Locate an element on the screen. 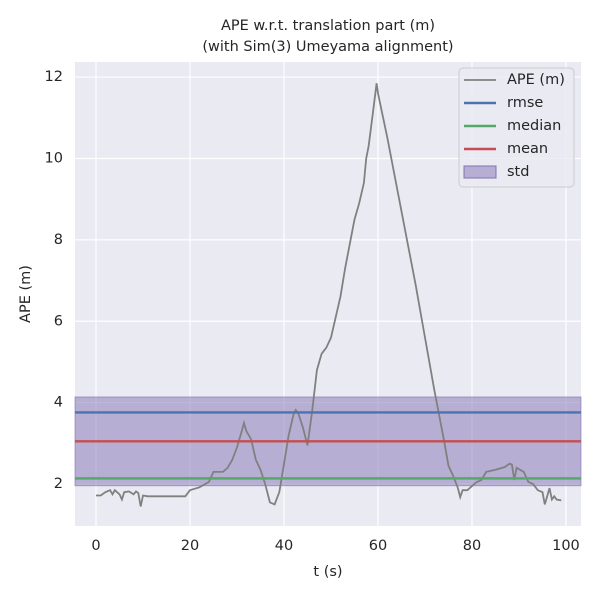  y-axis-label: APE (m) is located at coordinates (26, 294).